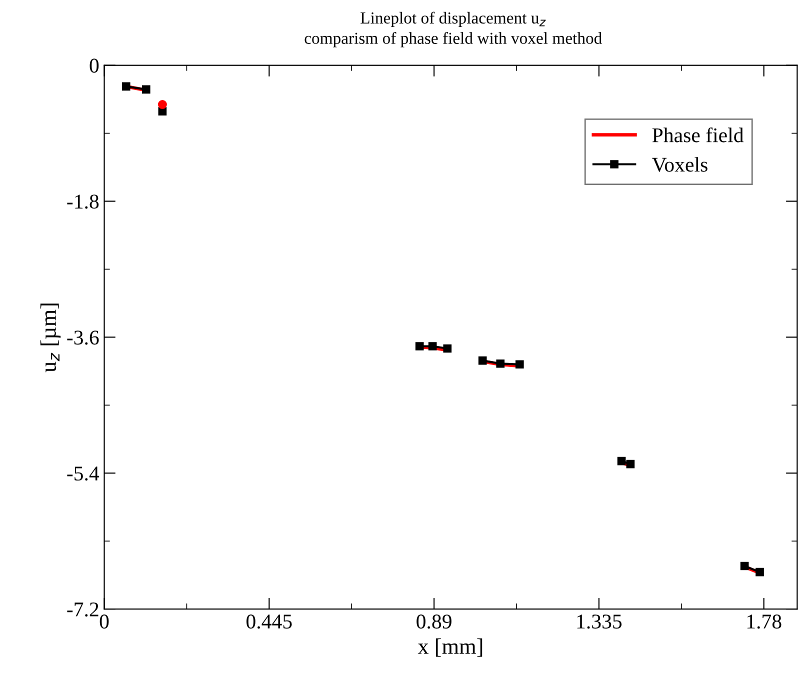 The image size is (802, 673). Describe the element at coordinates (680, 164) in the screenshot. I see `legend-label: Voxels` at that location.